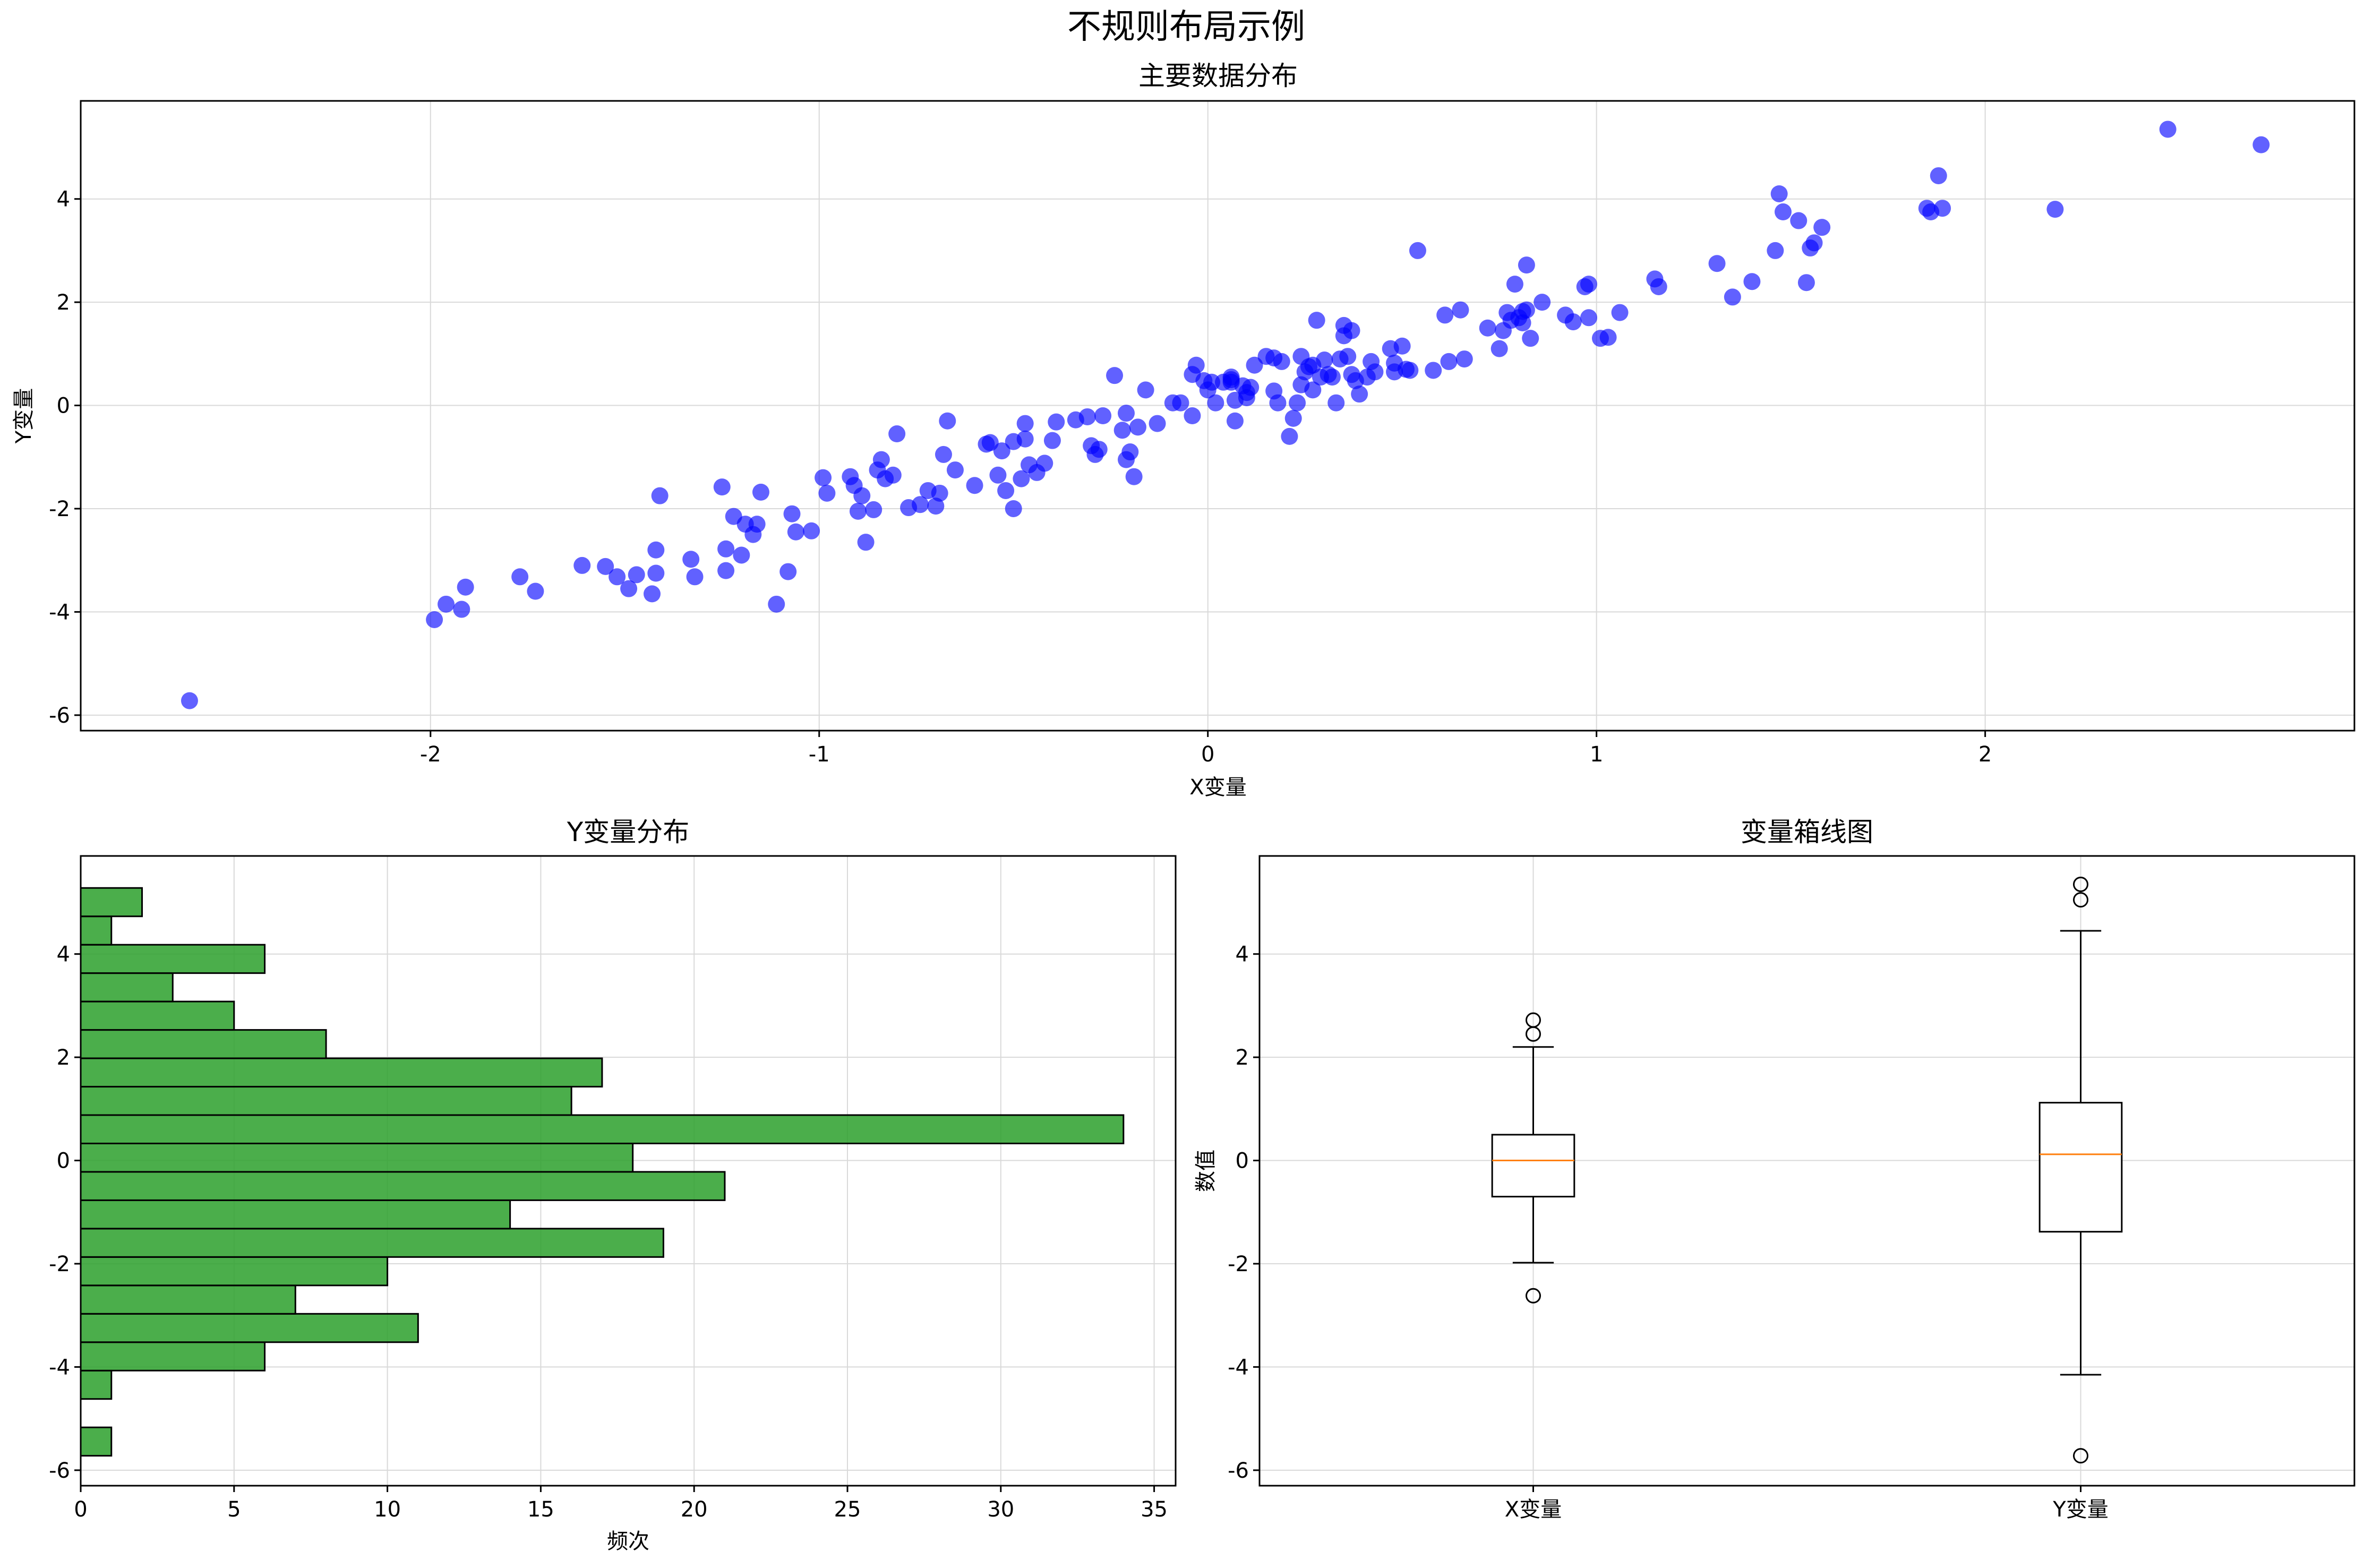  What do you see at coordinates (819, 754) in the screenshot?
I see `x-tick-label: -1` at bounding box center [819, 754].